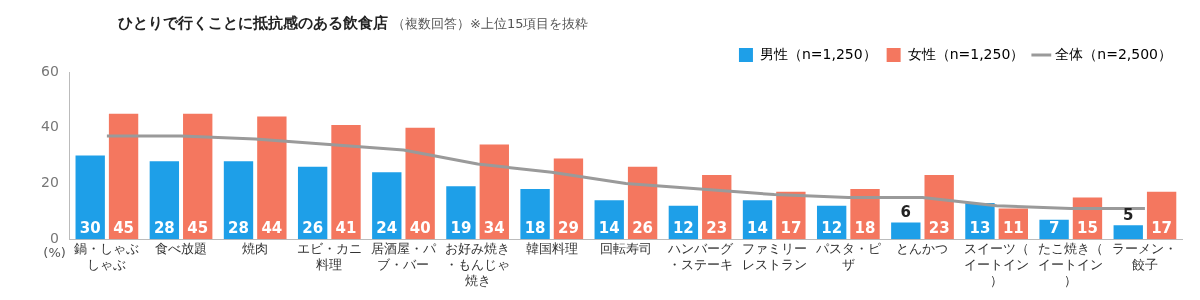  What do you see at coordinates (847, 256) in the screenshot?
I see `x-tick-label: パスタ・ピザ` at bounding box center [847, 256].